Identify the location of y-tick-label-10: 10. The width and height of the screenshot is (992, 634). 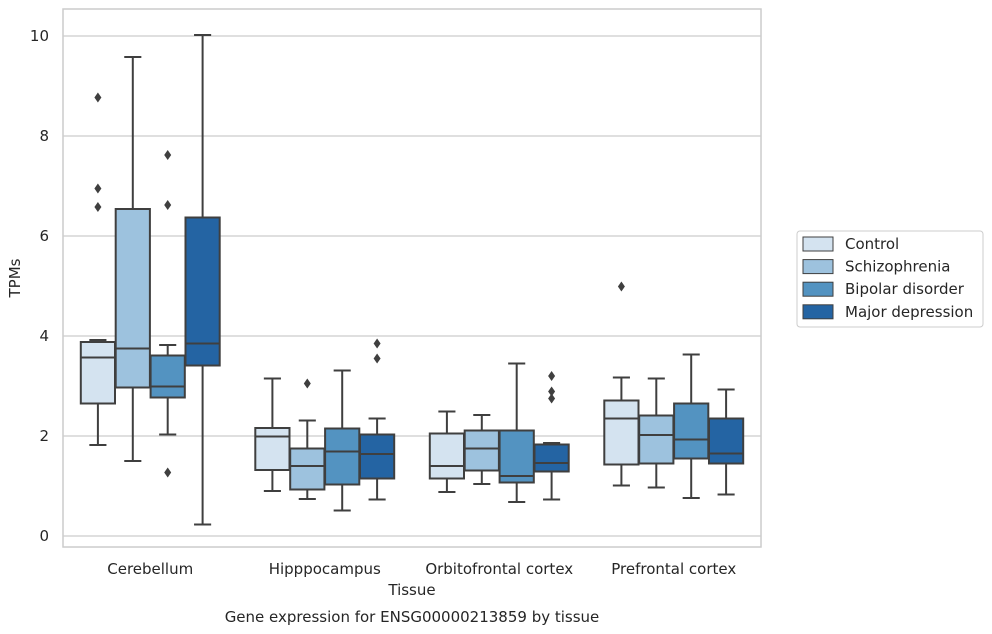
(39, 36).